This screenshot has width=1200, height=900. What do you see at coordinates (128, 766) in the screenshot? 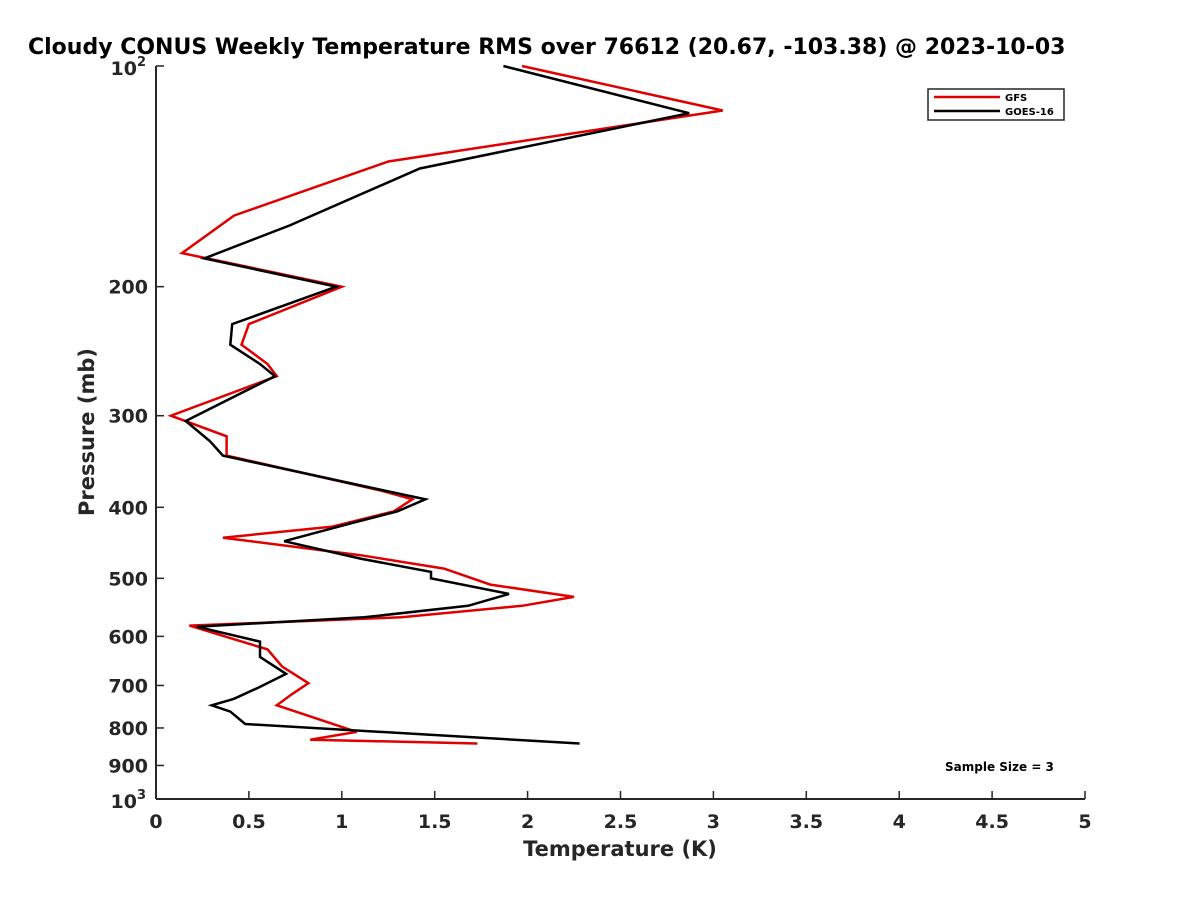
I see `y-tick-label: 900` at bounding box center [128, 766].